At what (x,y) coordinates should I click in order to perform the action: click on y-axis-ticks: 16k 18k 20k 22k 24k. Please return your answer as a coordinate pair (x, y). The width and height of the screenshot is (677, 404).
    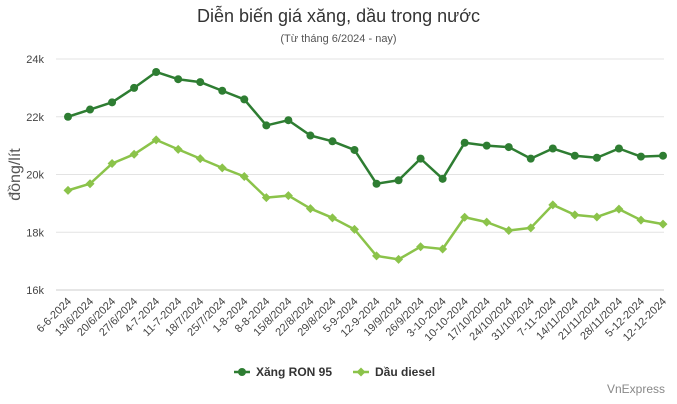
    Looking at the image, I should click on (35, 175).